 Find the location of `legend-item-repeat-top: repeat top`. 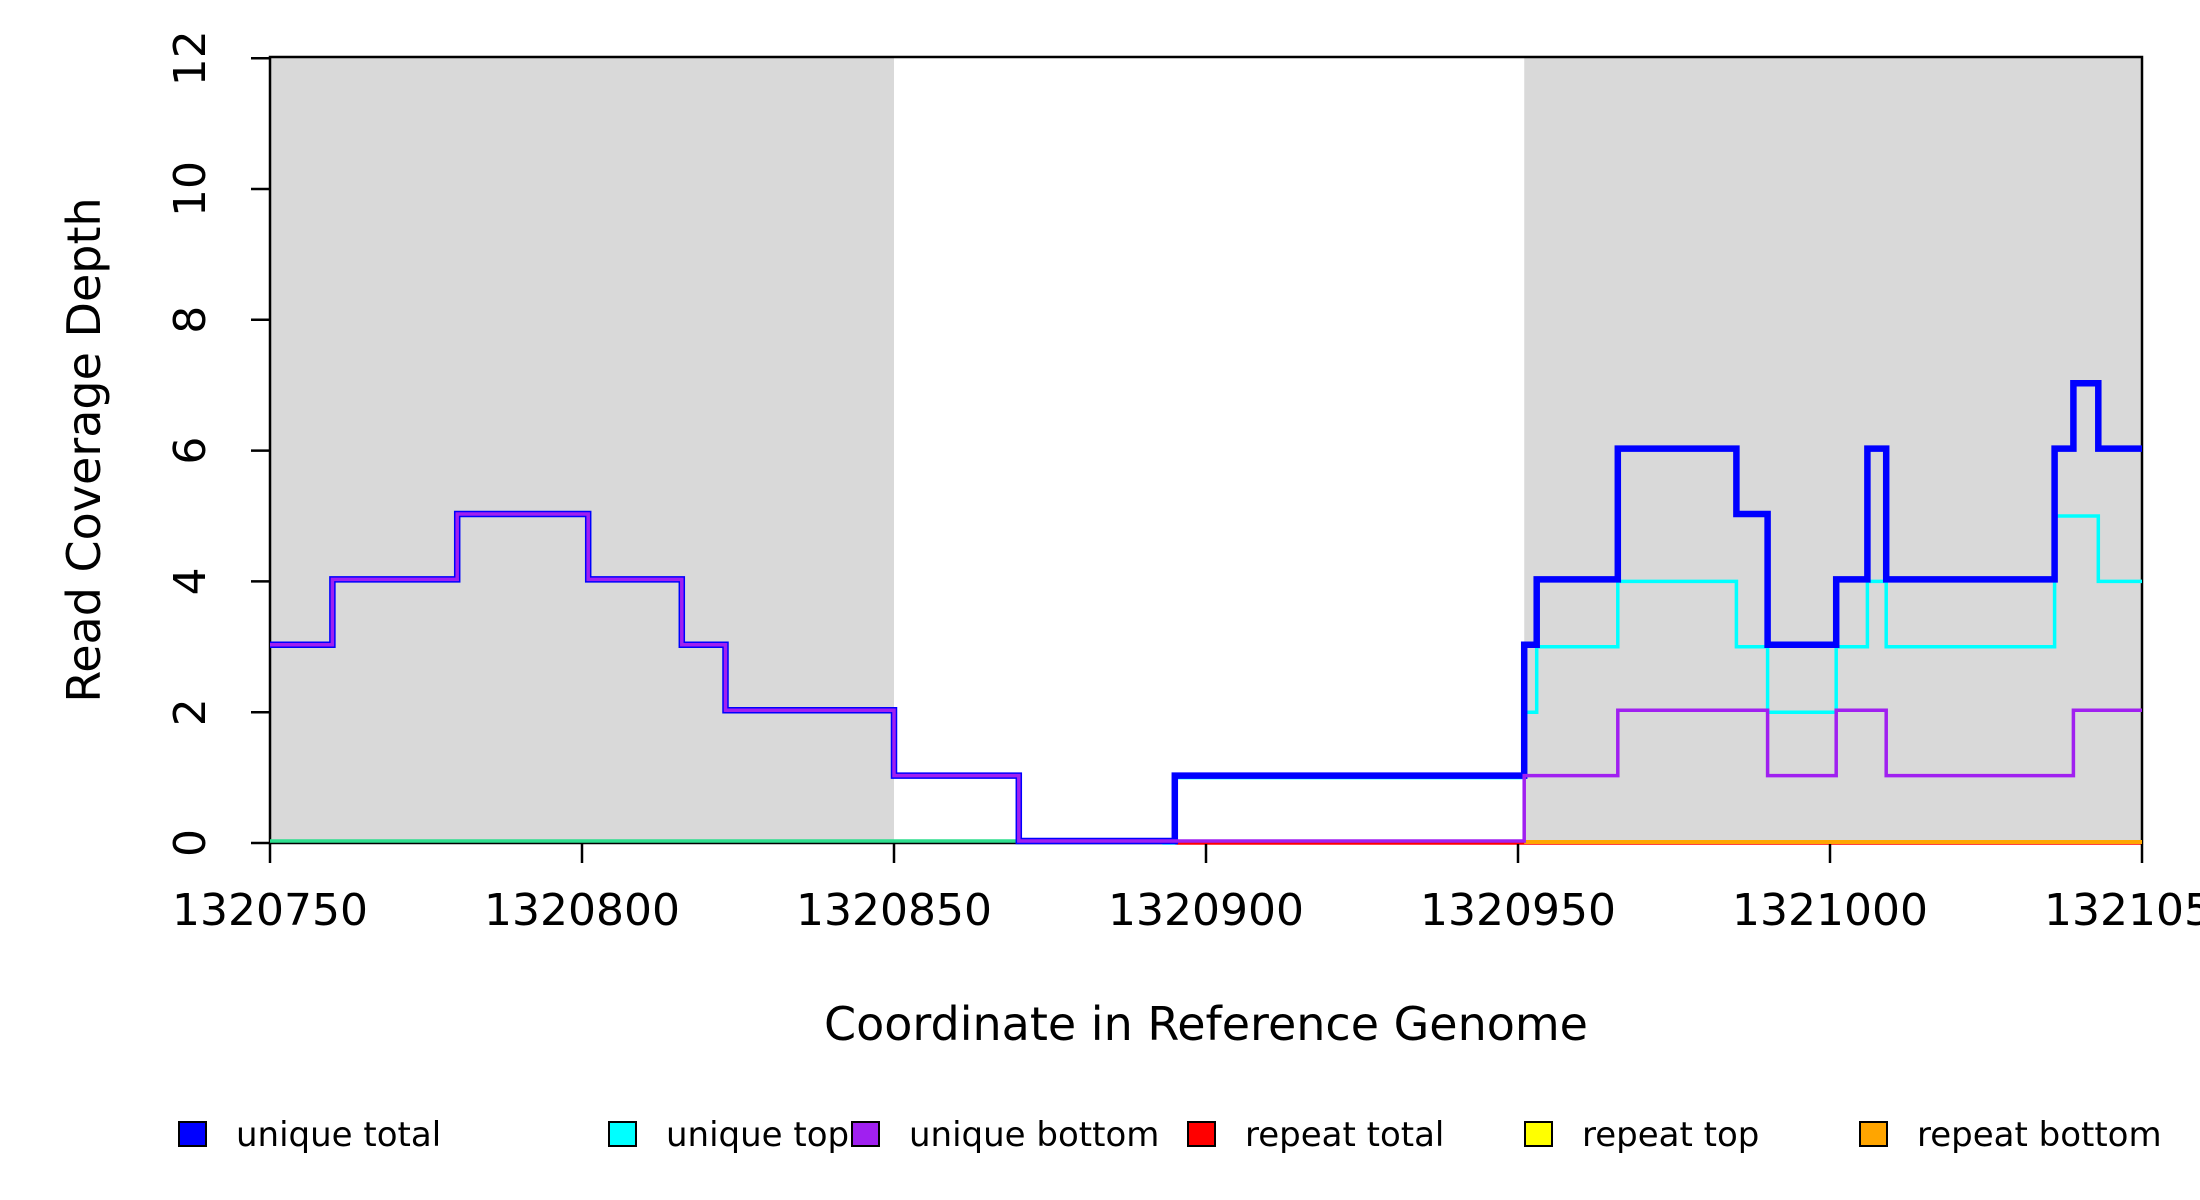

legend-item-repeat-top: repeat top is located at coordinates (1641, 1135).